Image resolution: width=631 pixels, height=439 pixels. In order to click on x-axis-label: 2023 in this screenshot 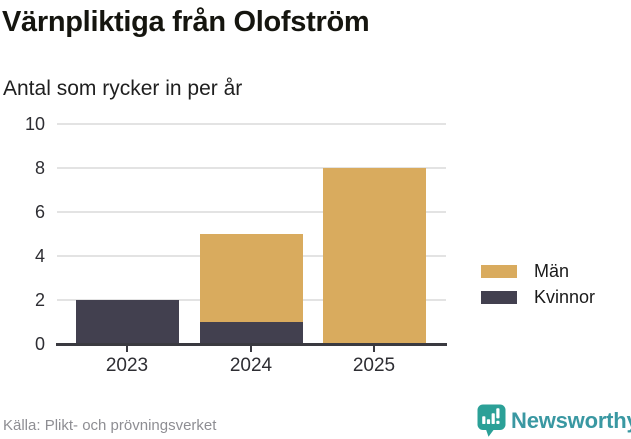, I will do `click(127, 365)`.